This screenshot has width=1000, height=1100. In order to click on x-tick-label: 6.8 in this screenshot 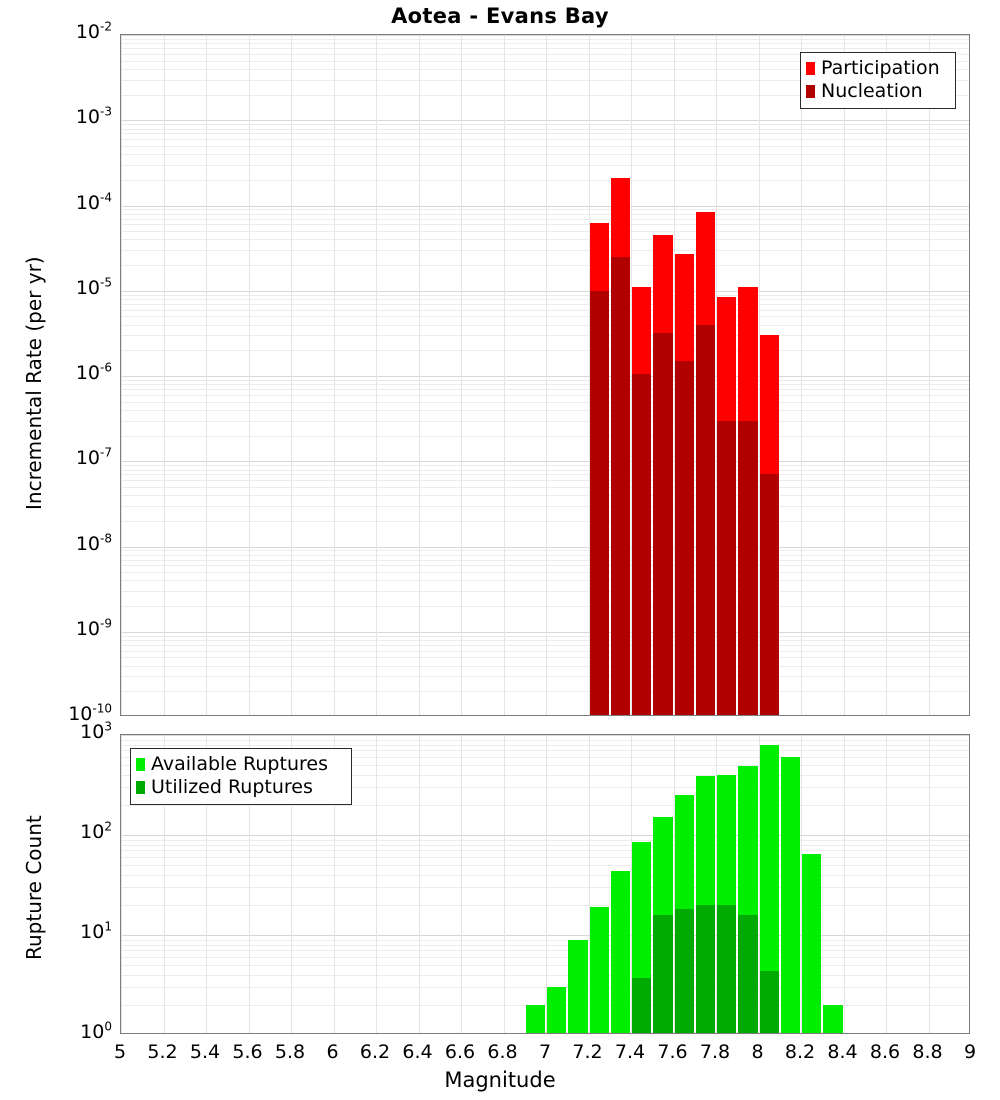, I will do `click(502, 1052)`.